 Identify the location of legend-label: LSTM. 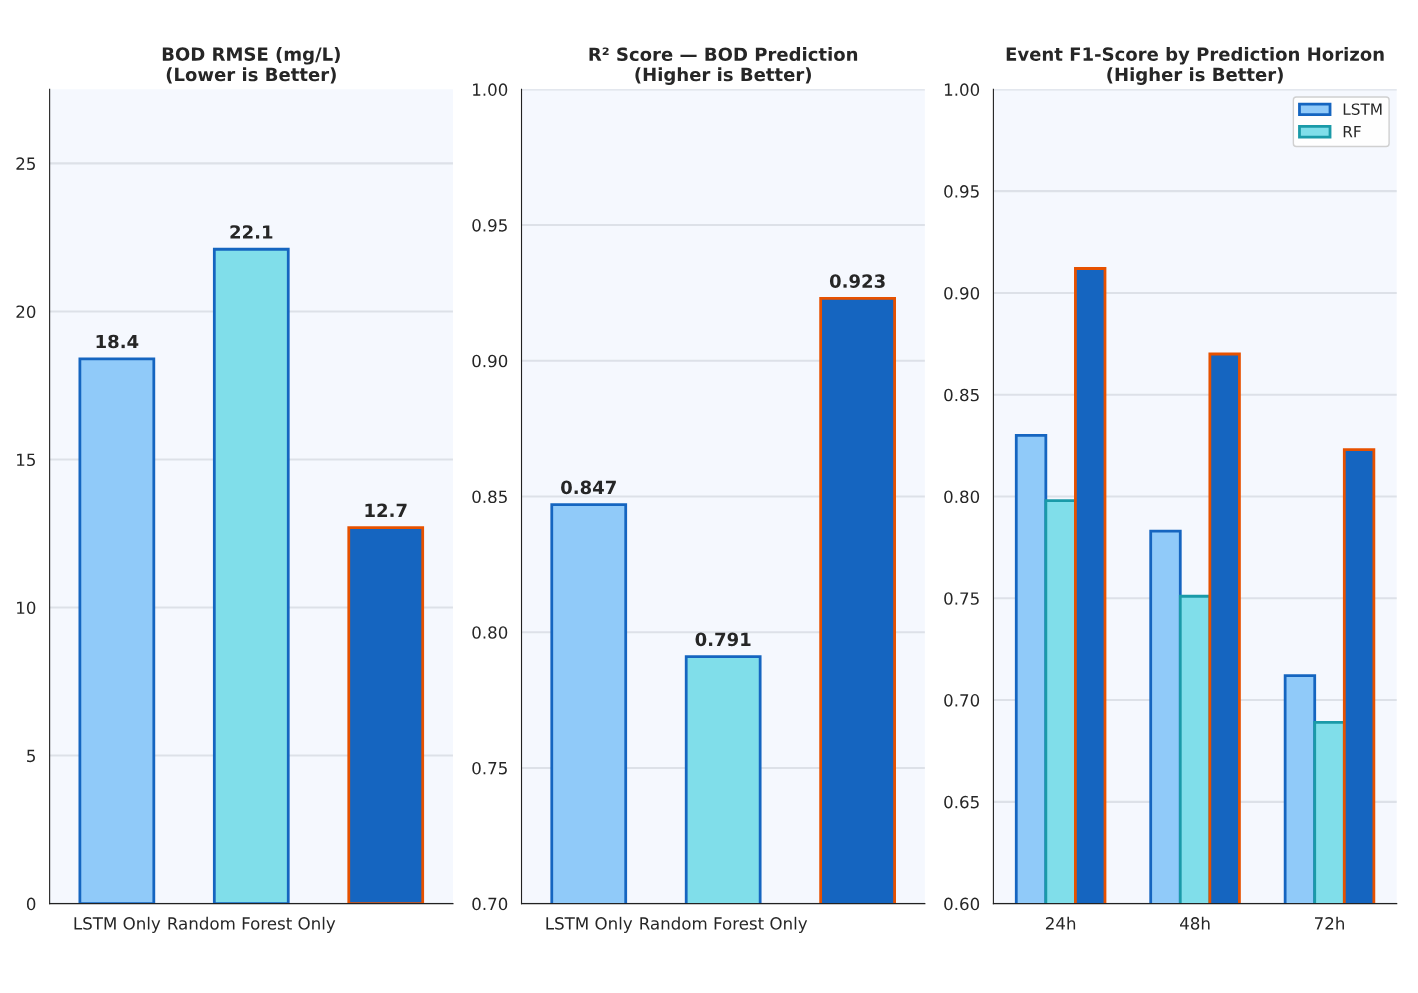
(1362, 109).